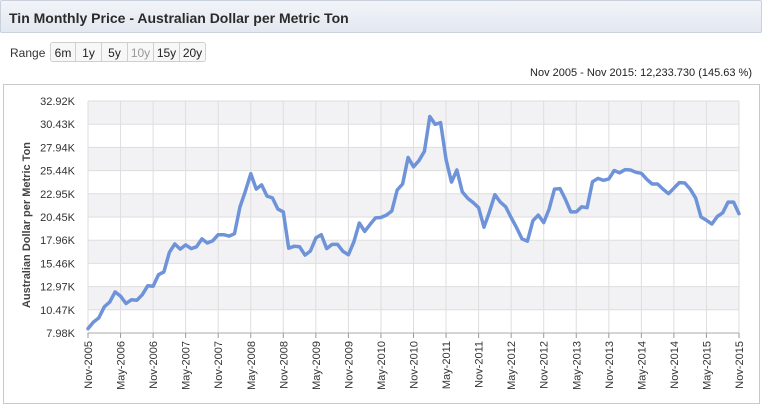 The width and height of the screenshot is (764, 406). What do you see at coordinates (512, 365) in the screenshot?
I see `x-tick-label: May-2012` at bounding box center [512, 365].